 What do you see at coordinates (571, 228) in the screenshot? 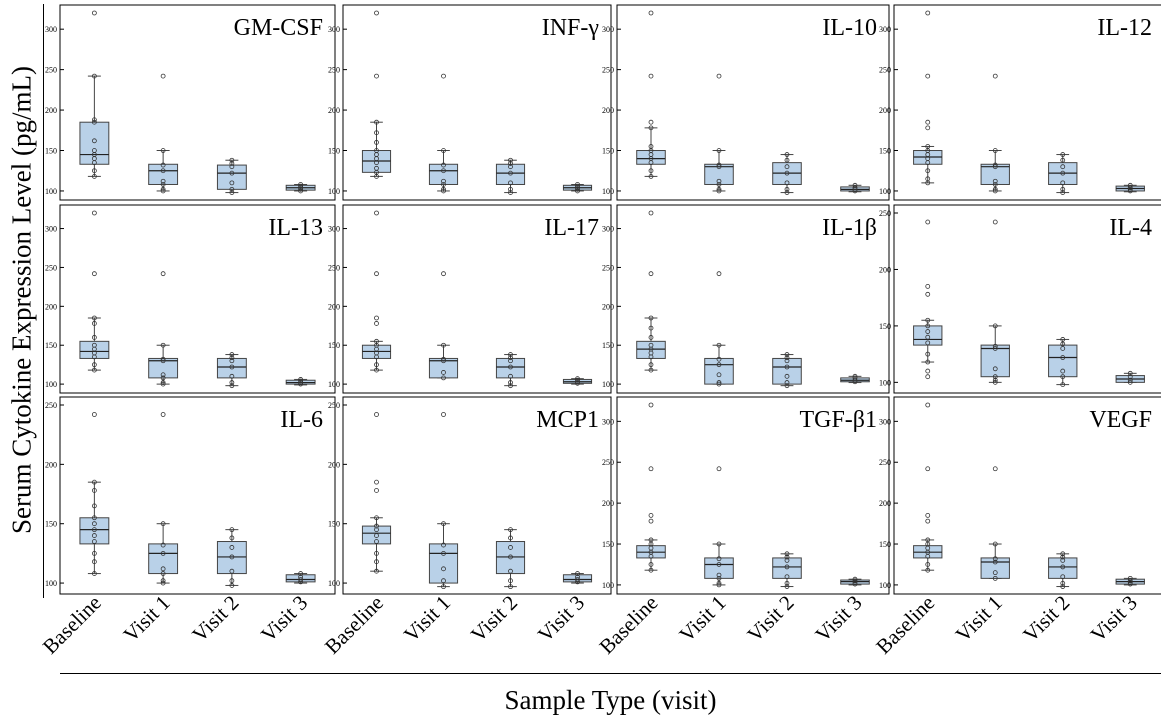
I see `panel-title: IL-17` at bounding box center [571, 228].